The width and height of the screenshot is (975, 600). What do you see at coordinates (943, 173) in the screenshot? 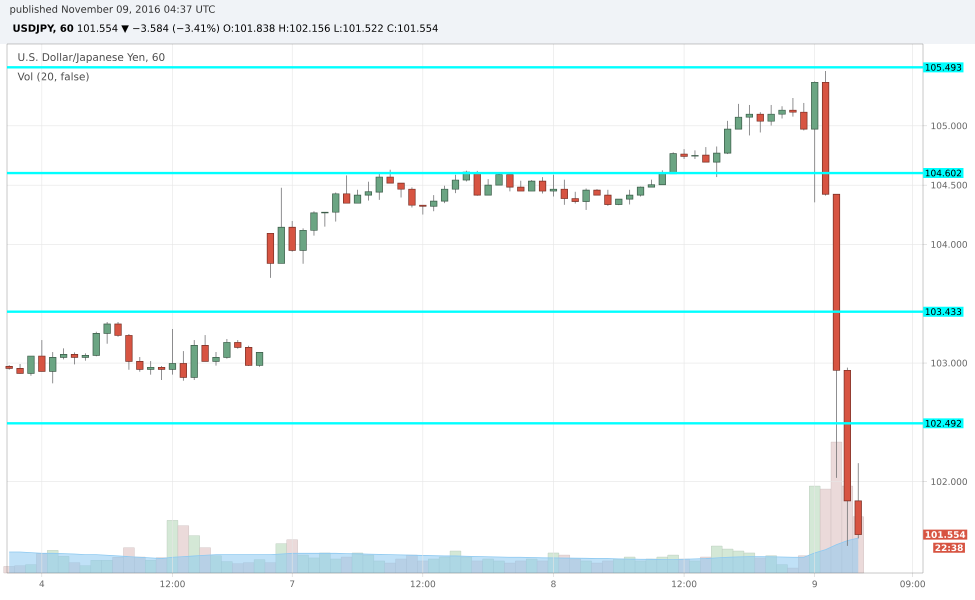
I see `ref-line-label: 104.602` at bounding box center [943, 173].